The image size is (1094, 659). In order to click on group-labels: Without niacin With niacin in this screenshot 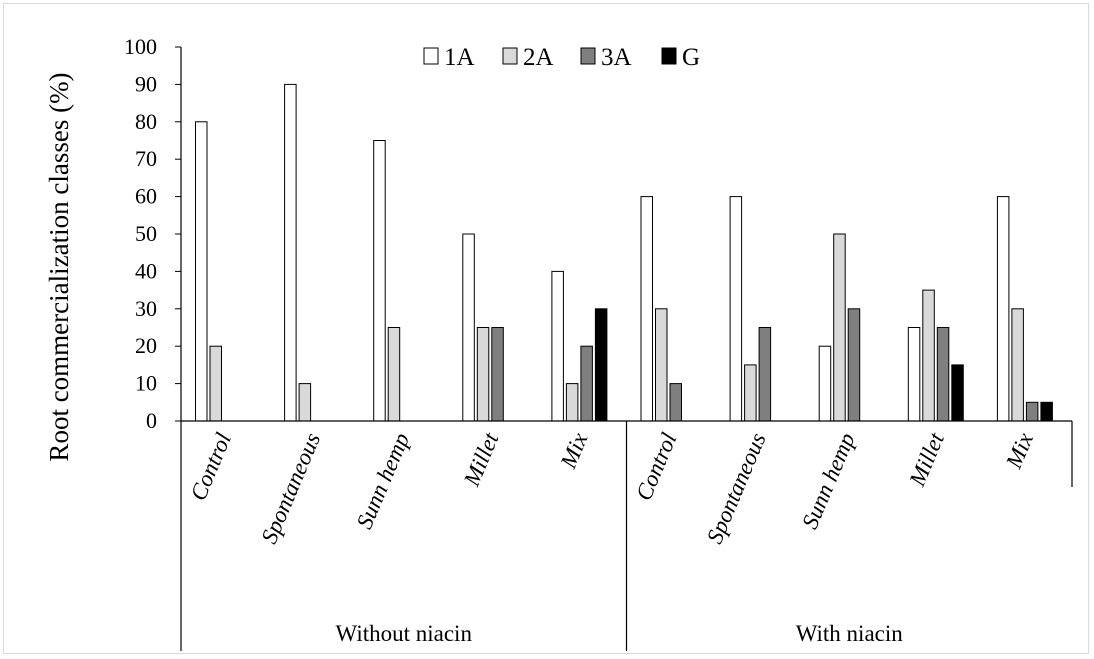, I will do `click(620, 633)`.